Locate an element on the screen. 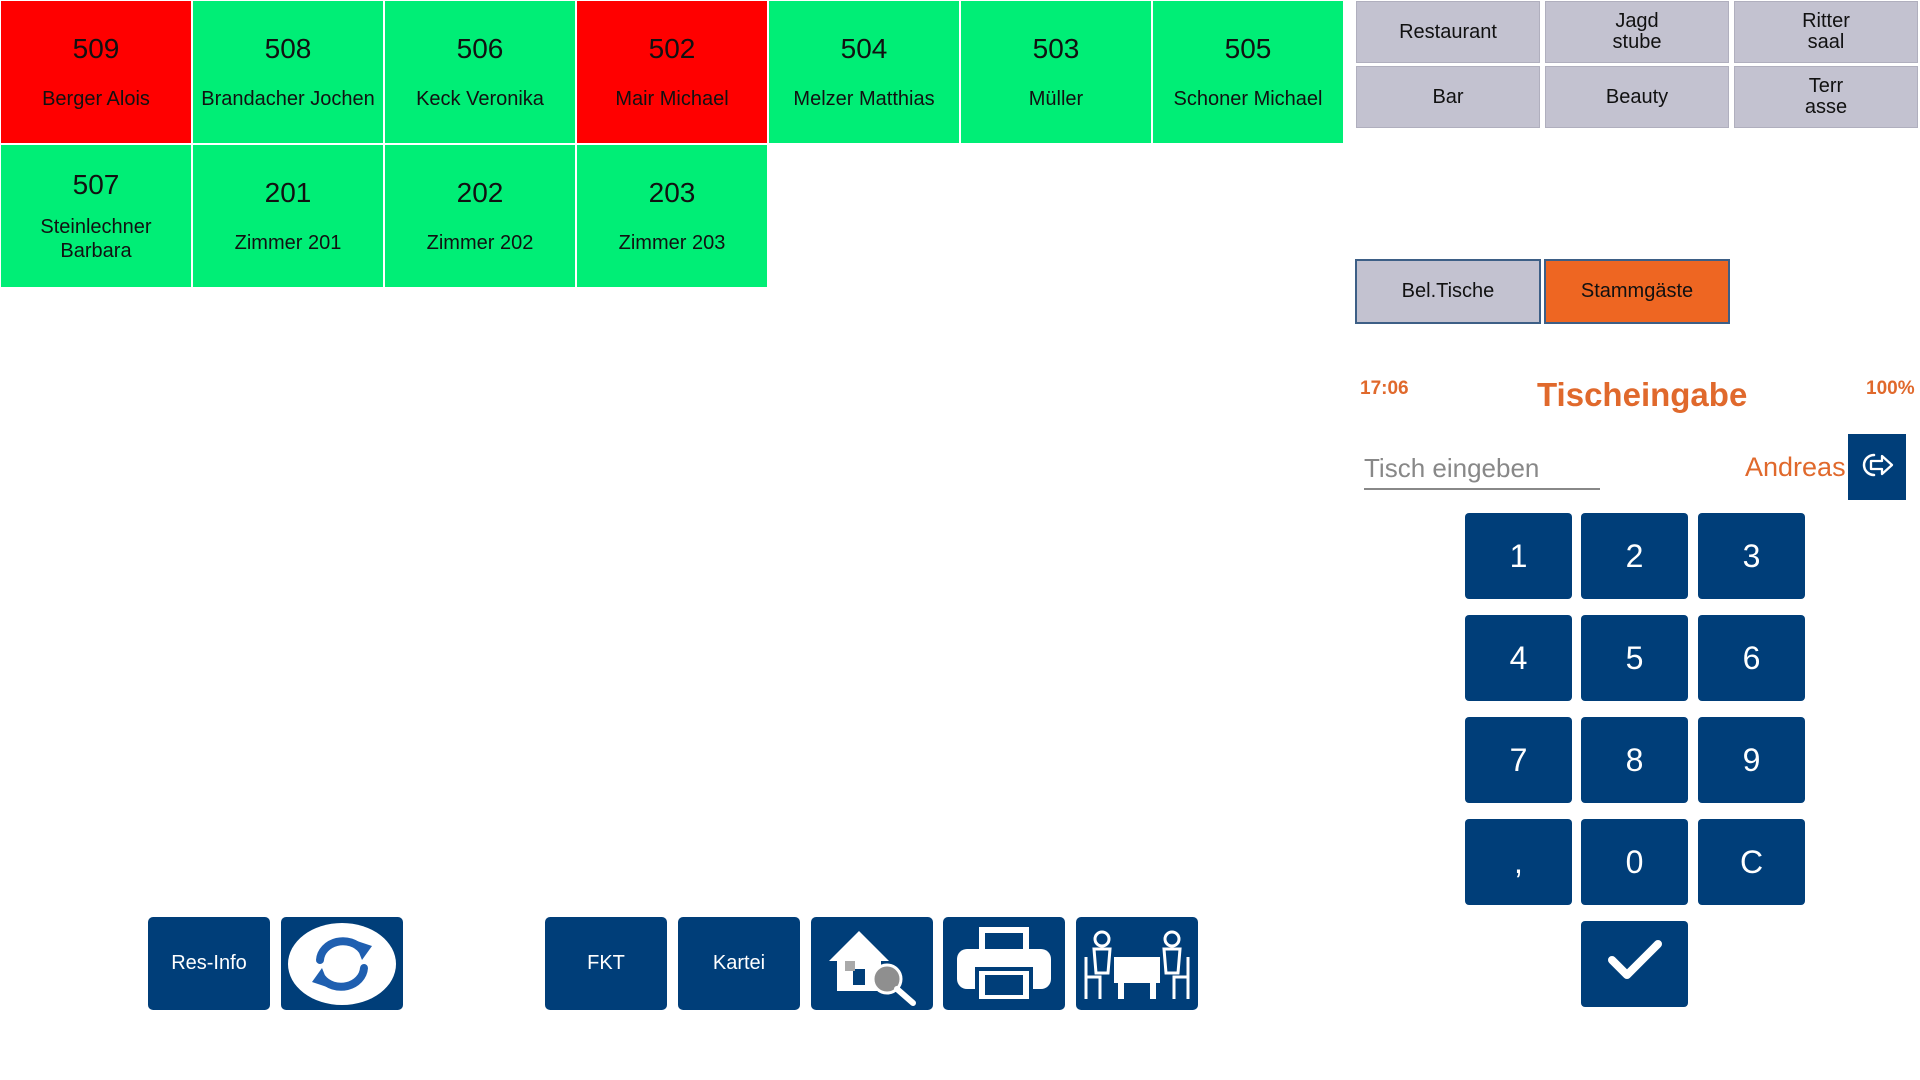  table-number: 502 is located at coordinates (672, 48).